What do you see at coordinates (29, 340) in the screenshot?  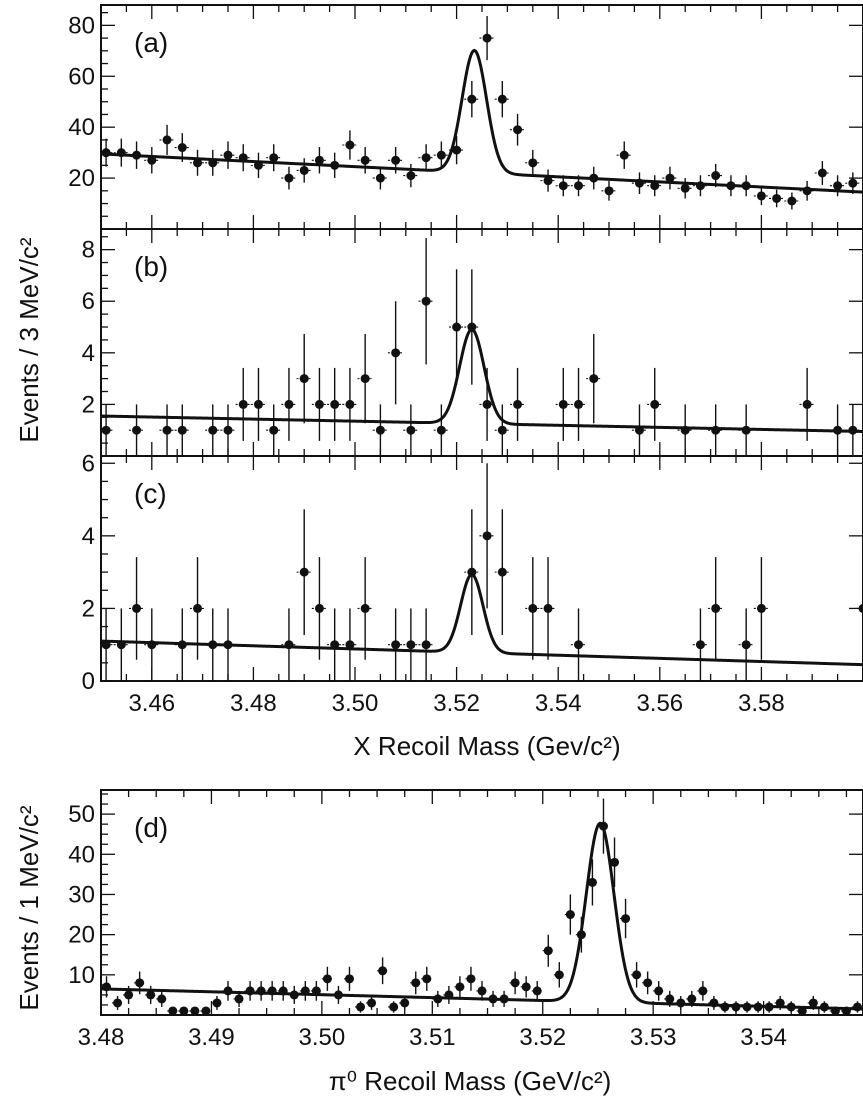 I see `upper-y-axis-title: Events / 3 MeV/c²` at bounding box center [29, 340].